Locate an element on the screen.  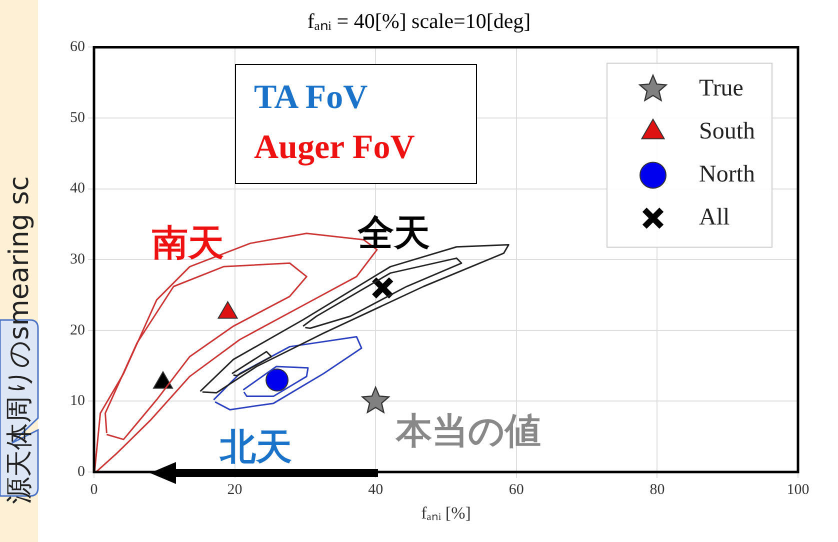
y-tick-label: 20 is located at coordinates (77, 330).